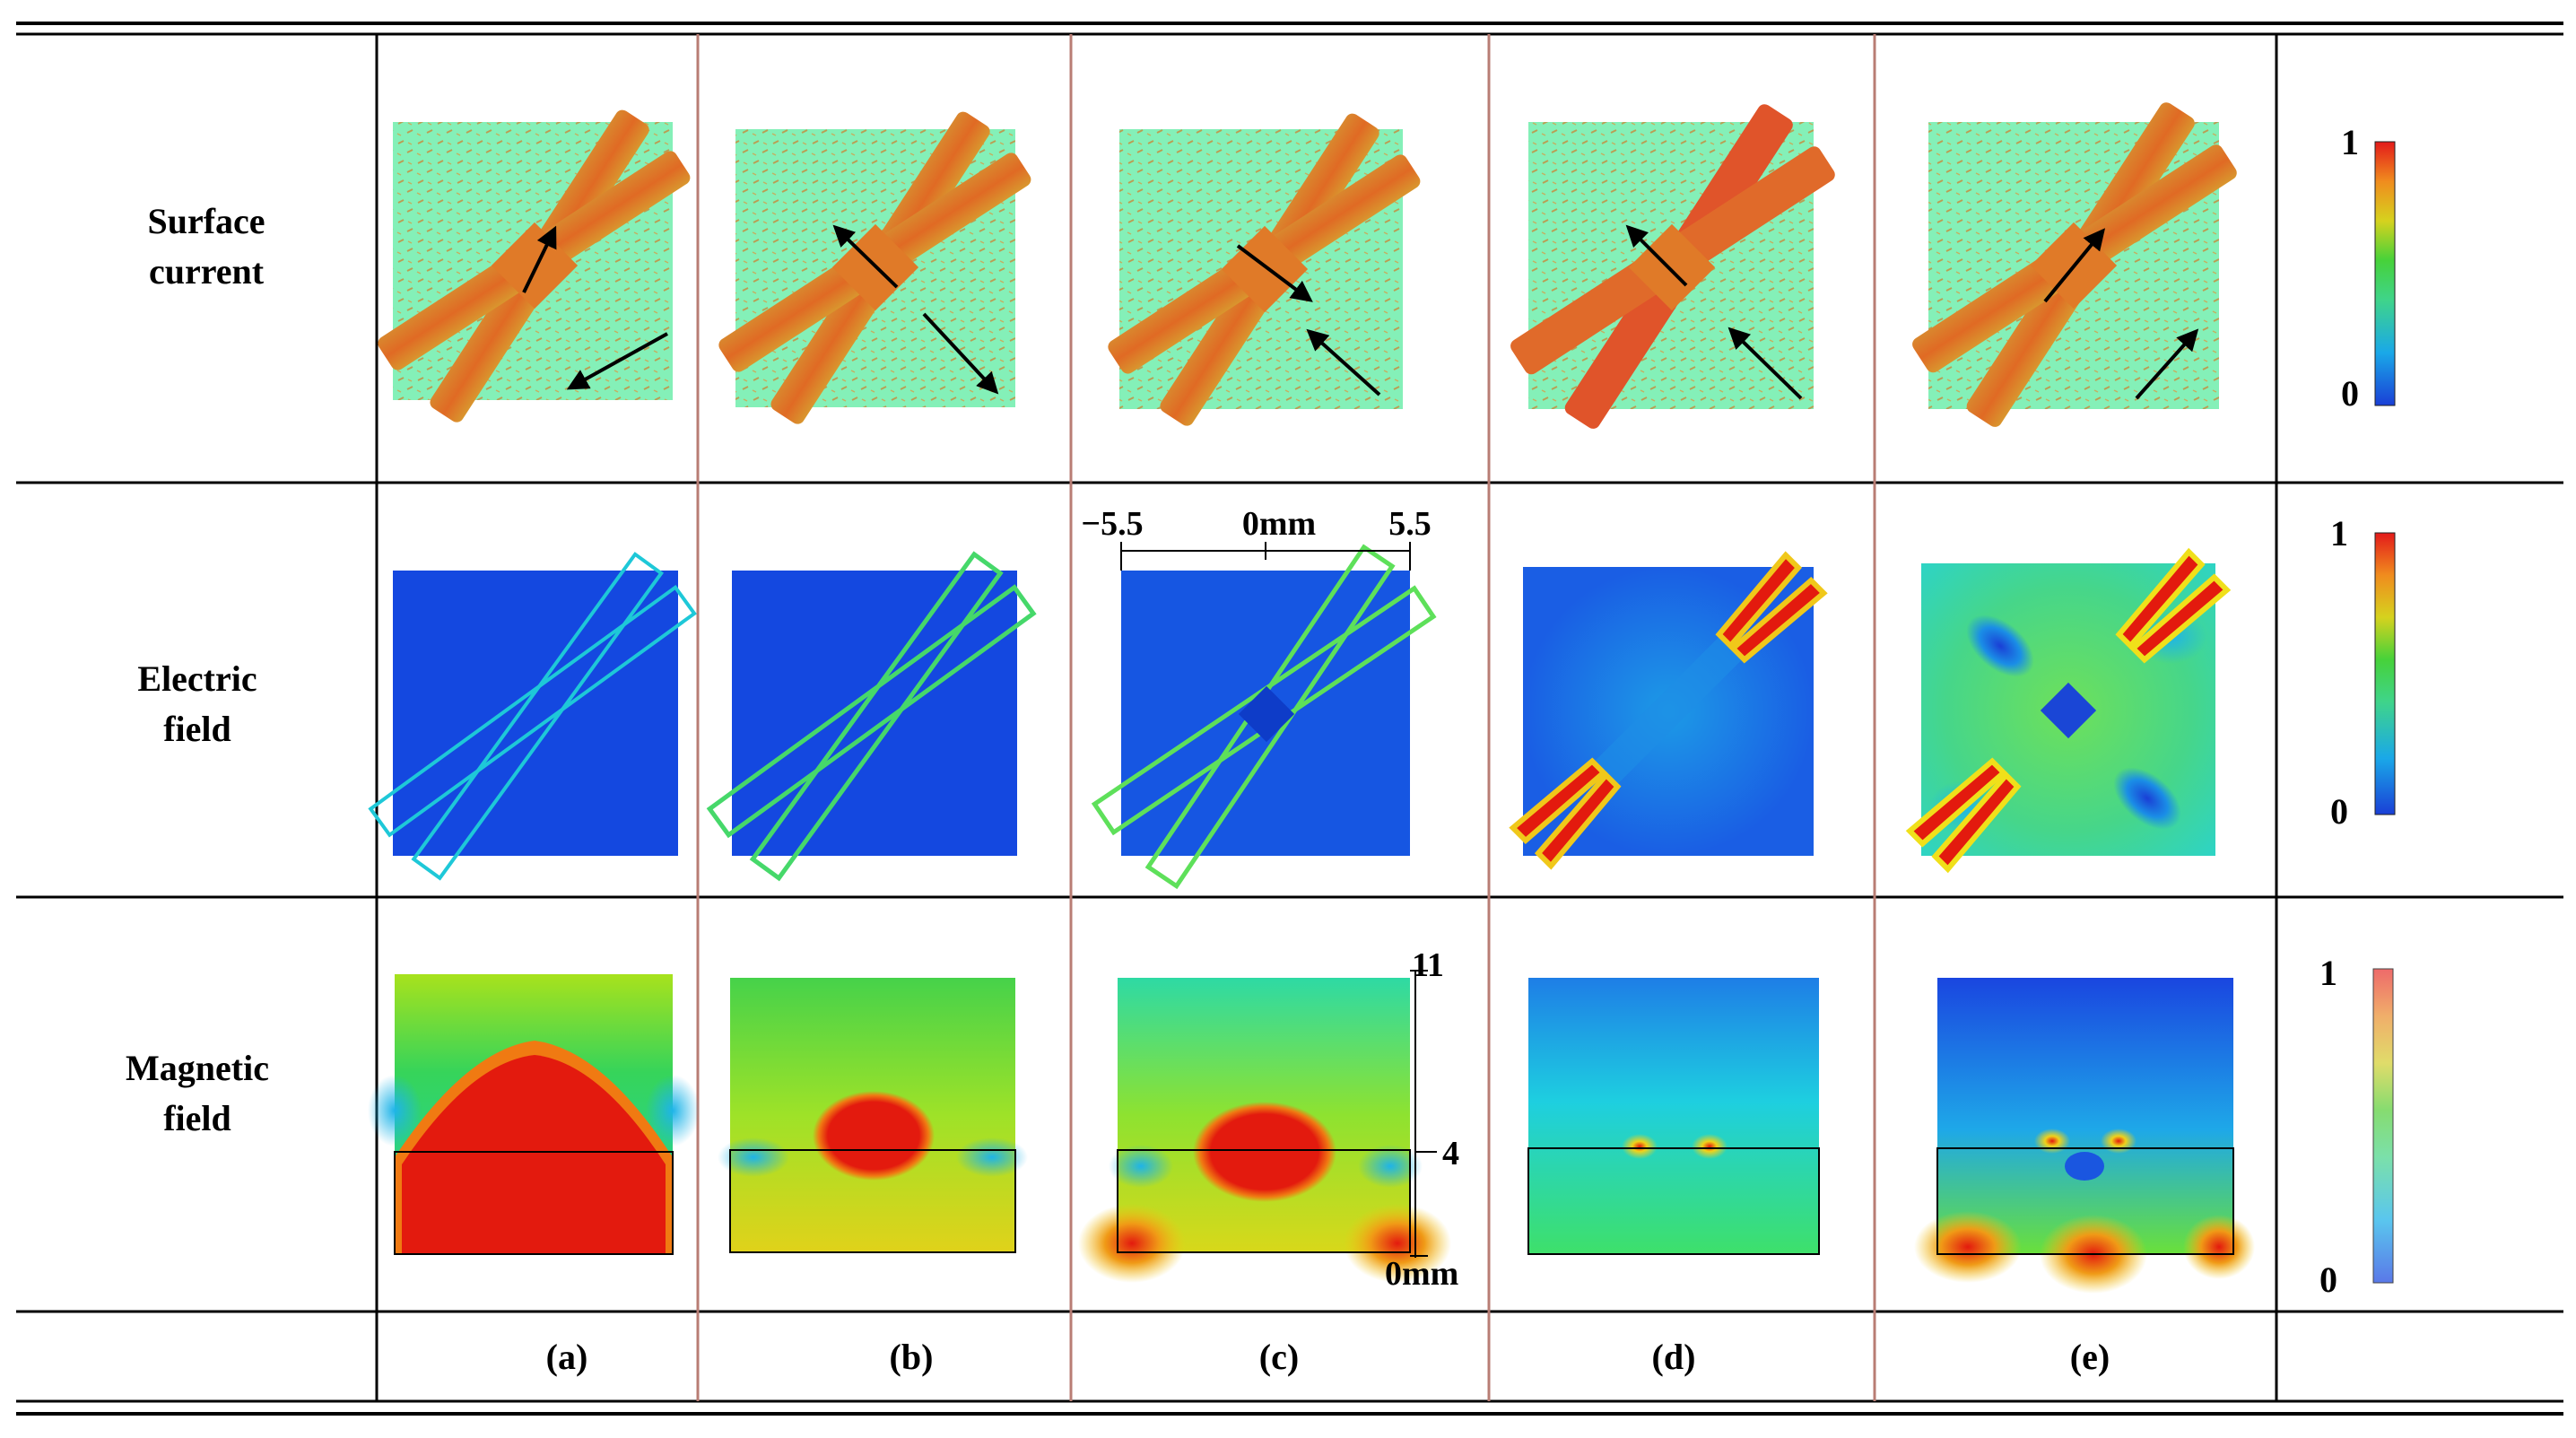 The image size is (2576, 1438). Describe the element at coordinates (1112, 524) in the screenshot. I see `electric-axis-left-label: −5.5` at that location.